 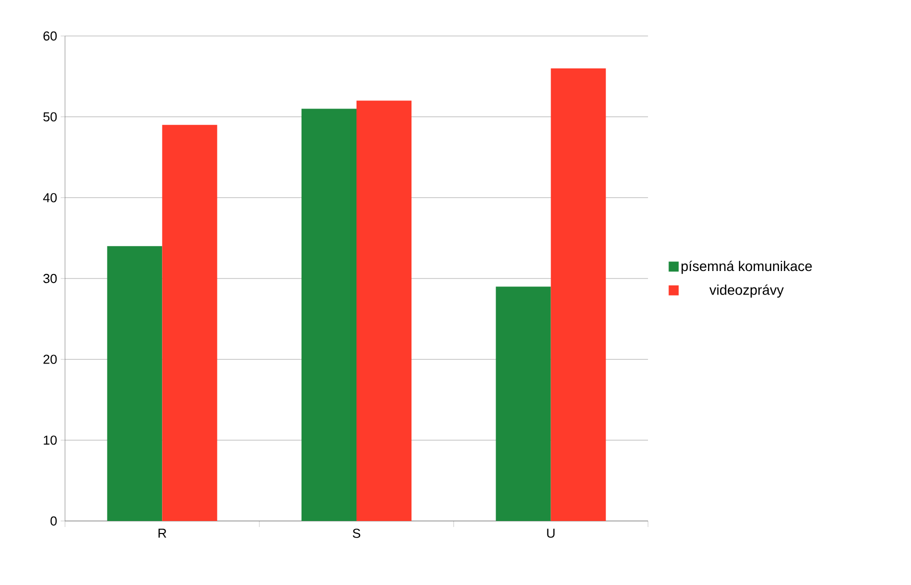 What do you see at coordinates (162, 533) in the screenshot?
I see `x-tick-label: R` at bounding box center [162, 533].